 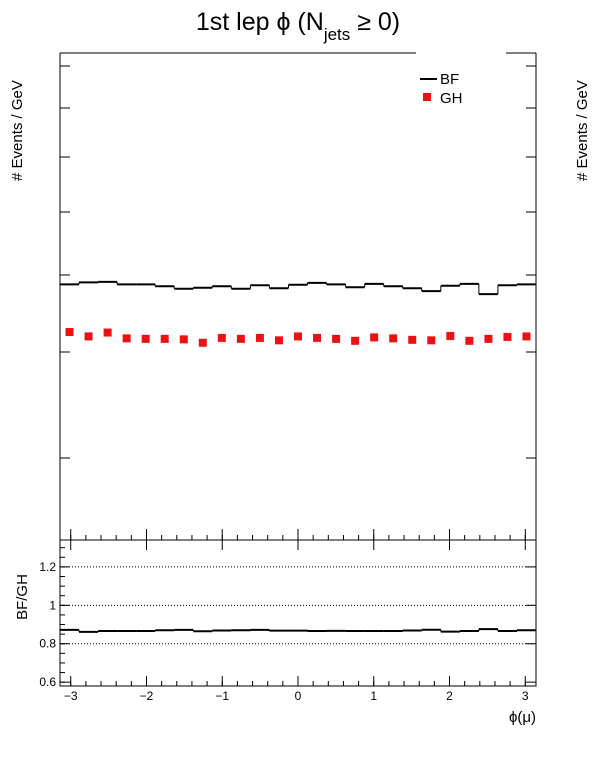 What do you see at coordinates (22, 597) in the screenshot?
I see `ratio-y-axis-title: BF/GH` at bounding box center [22, 597].